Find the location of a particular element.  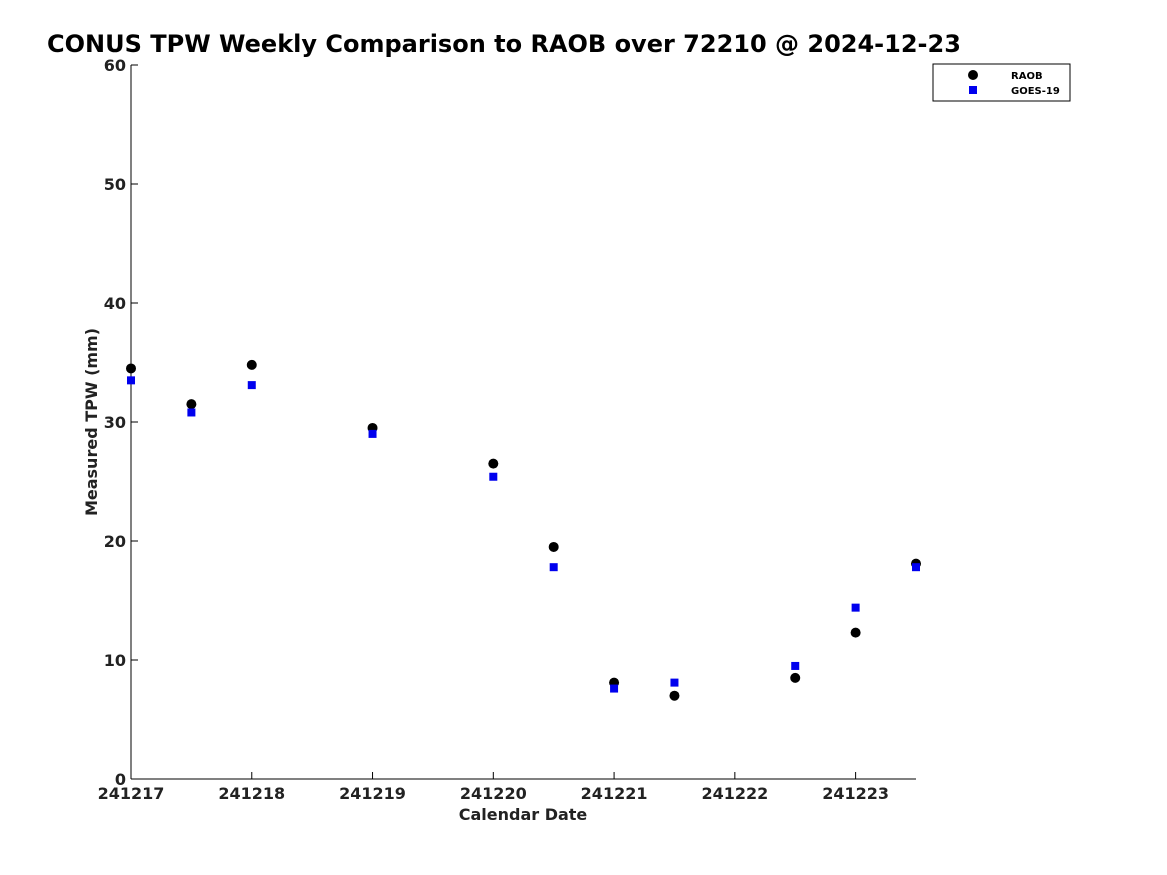

x-tick-label: 241221 is located at coordinates (614, 793).